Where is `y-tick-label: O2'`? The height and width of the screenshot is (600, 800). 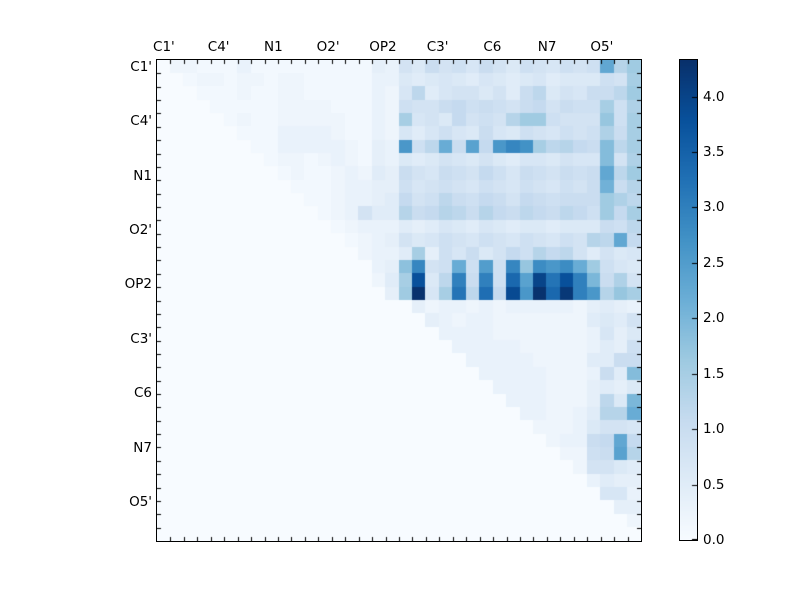
y-tick-label: O2' is located at coordinates (140, 230).